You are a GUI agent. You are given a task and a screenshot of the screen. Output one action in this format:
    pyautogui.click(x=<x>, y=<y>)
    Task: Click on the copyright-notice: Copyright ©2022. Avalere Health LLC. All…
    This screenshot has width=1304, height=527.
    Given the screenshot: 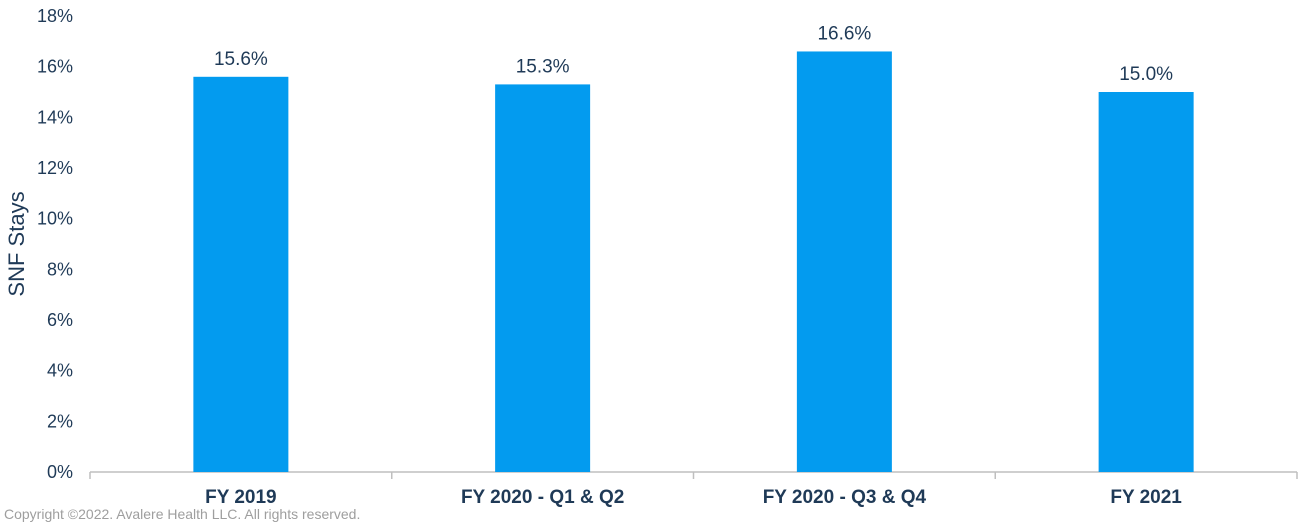 What is the action you would take?
    pyautogui.click(x=182, y=514)
    